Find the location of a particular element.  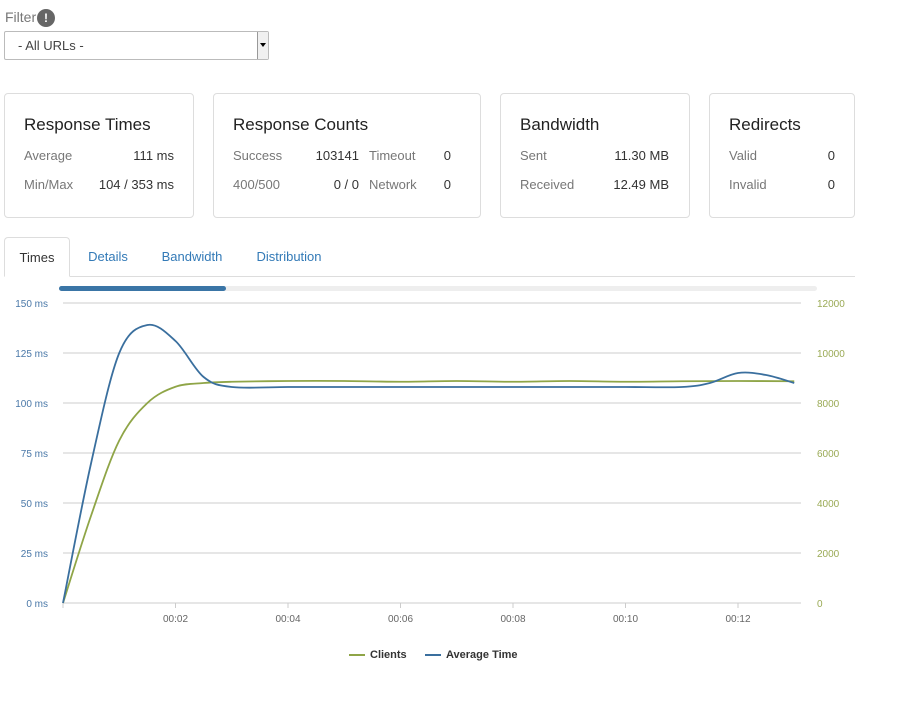

x-axis-tick-label: 00:10 is located at coordinates (625, 619).